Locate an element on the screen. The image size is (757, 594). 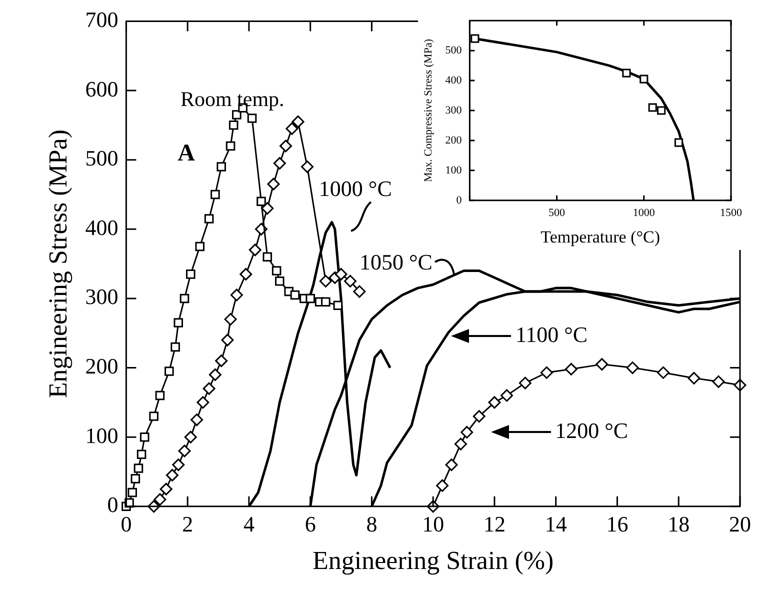
x-axis-title: Temperature (°C) is located at coordinates (600, 236).